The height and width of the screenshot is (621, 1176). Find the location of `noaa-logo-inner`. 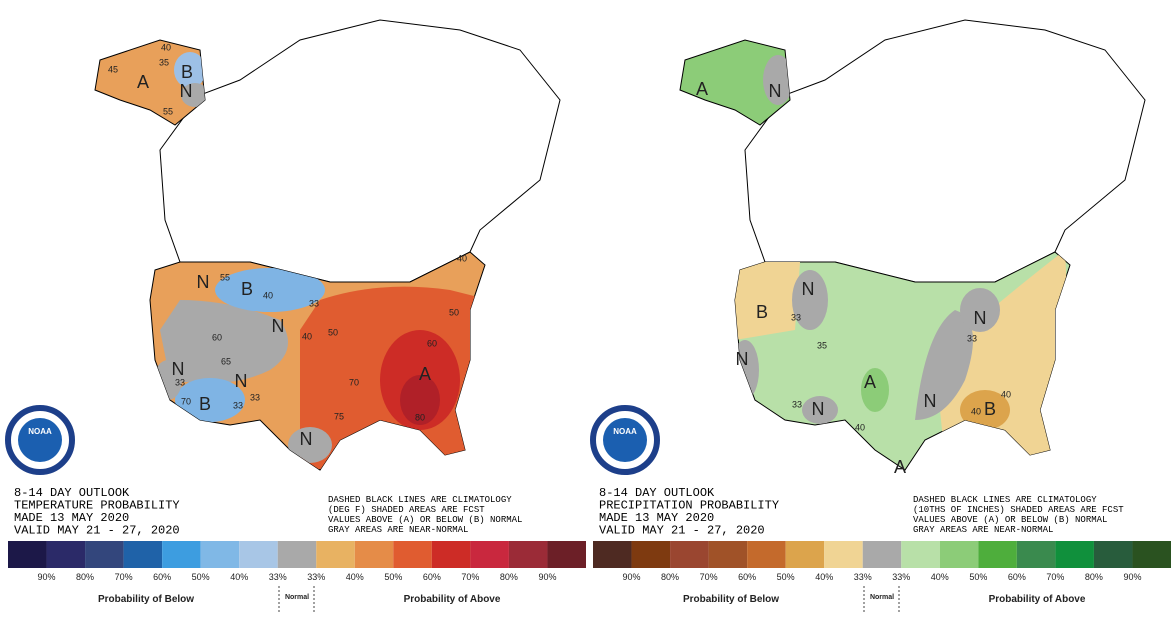

noaa-logo-inner is located at coordinates (40, 440).